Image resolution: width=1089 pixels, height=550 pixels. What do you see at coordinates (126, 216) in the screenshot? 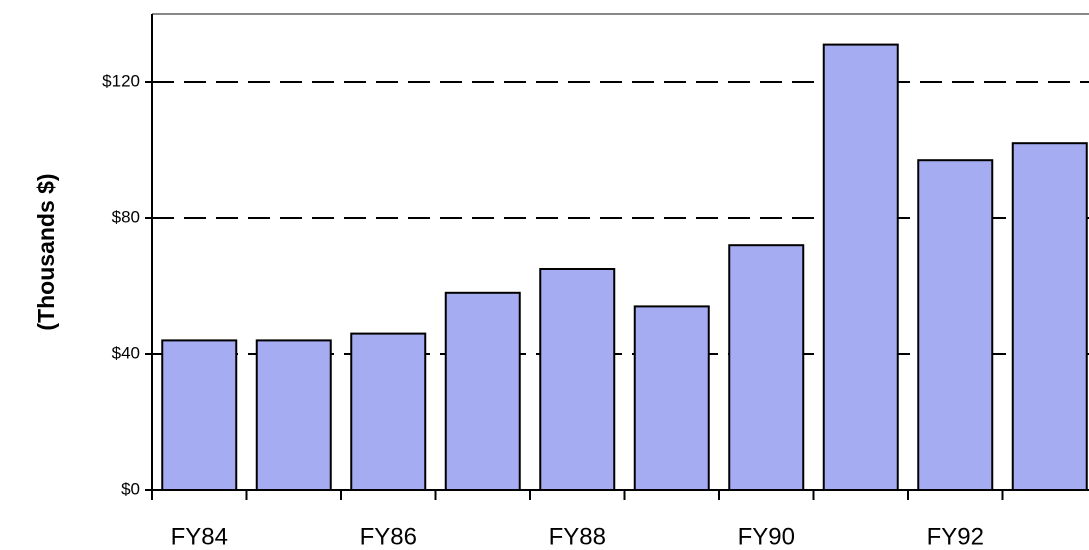
I see `y-tick-label: $80` at bounding box center [126, 216].